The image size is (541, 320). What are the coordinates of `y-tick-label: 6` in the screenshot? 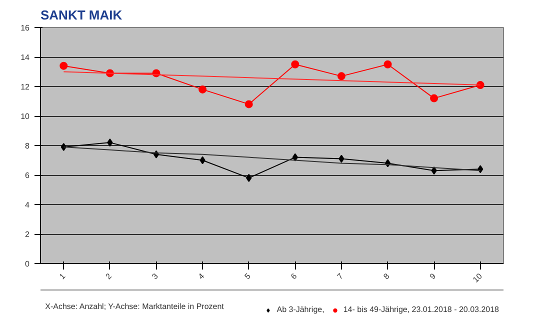 It's located at (27, 175).